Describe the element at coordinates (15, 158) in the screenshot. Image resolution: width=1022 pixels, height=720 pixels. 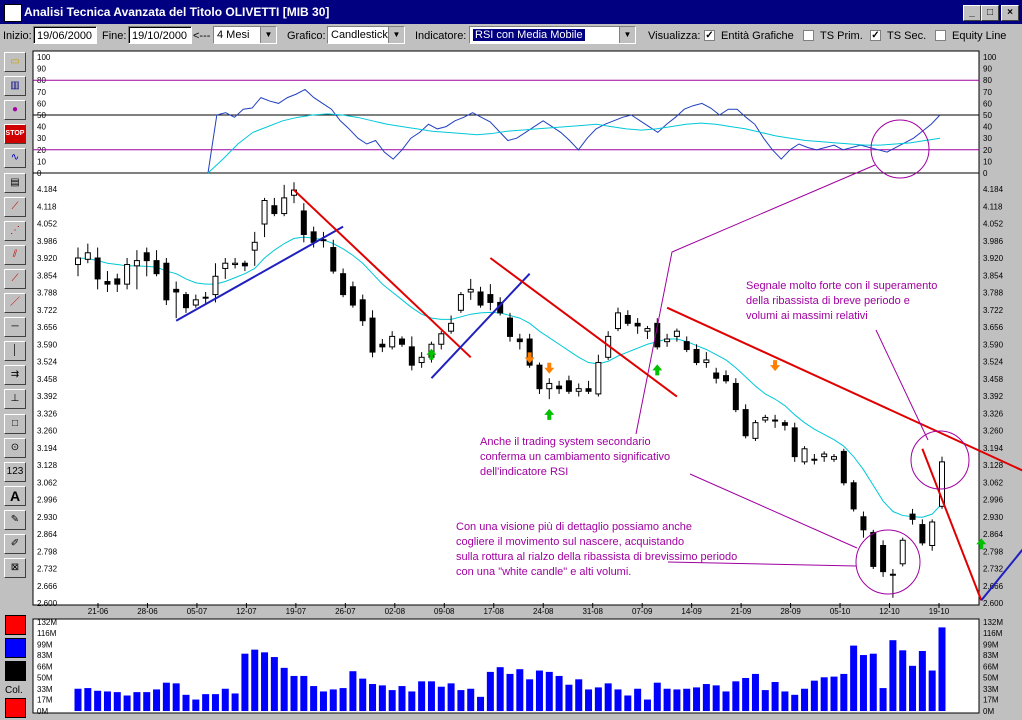
I see `chart-line-icon: ∿` at that location.